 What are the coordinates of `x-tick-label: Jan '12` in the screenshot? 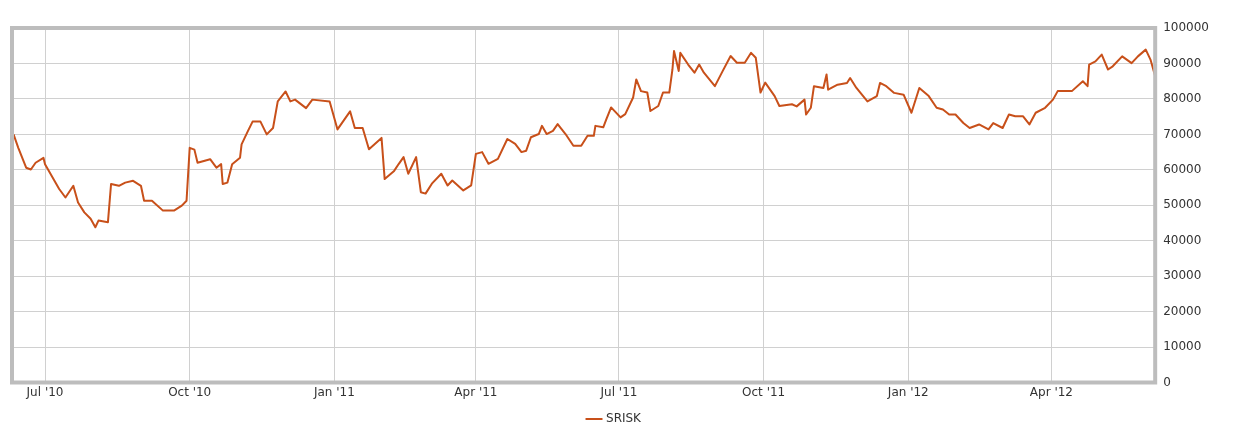 It's located at (907, 391).